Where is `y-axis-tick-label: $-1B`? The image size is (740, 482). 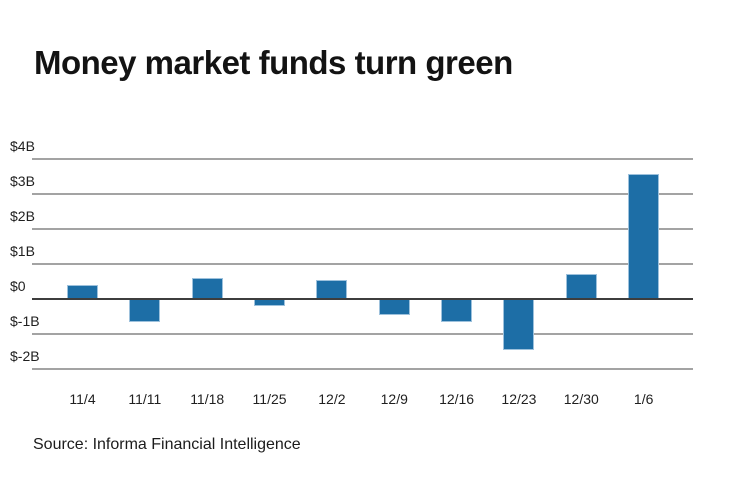
y-axis-tick-label: $-1B is located at coordinates (25, 321).